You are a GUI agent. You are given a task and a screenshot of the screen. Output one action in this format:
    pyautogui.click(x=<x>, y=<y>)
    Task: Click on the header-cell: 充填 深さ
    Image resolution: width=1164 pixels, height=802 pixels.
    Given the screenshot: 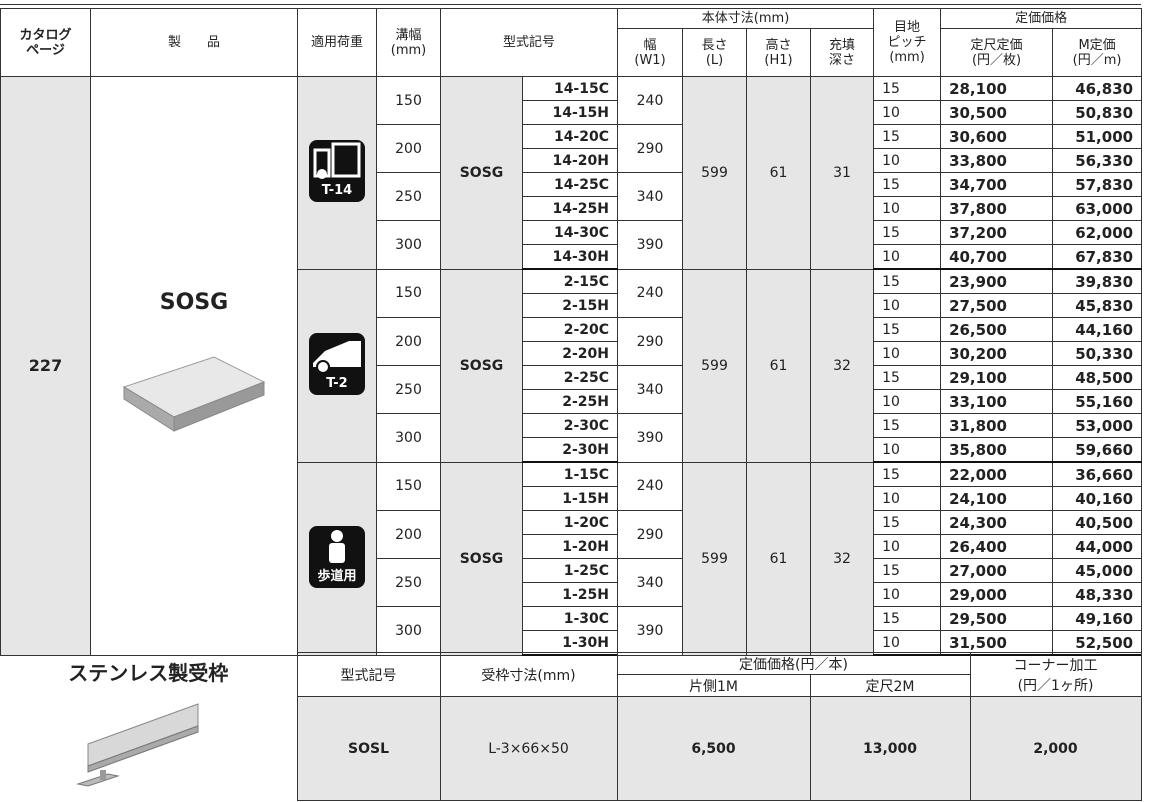 What is the action you would take?
    pyautogui.click(x=842, y=52)
    